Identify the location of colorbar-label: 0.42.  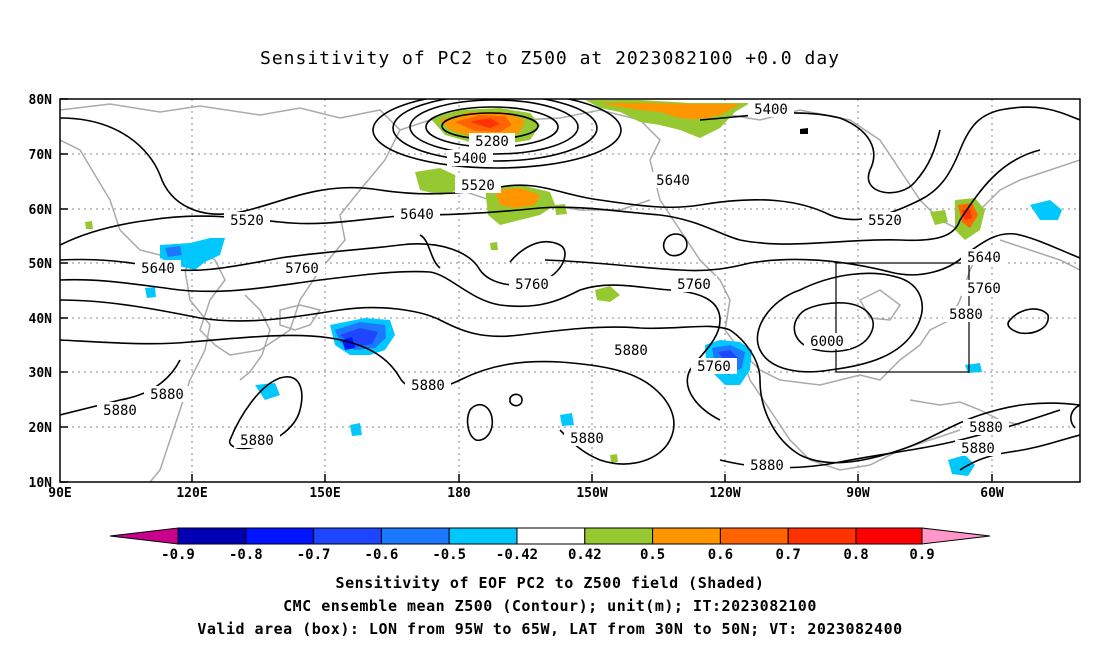
(585, 555).